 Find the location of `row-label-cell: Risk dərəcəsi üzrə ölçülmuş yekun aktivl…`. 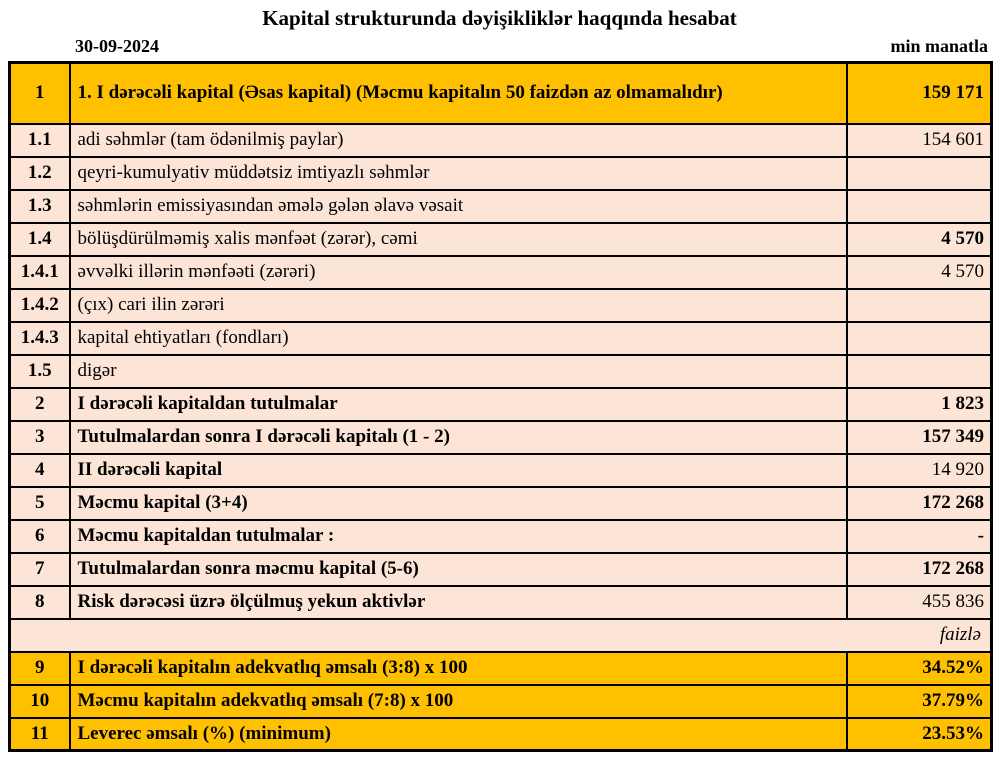

row-label-cell: Risk dərəcəsi üzrə ölçülmuş yekun aktivl… is located at coordinates (458, 602).